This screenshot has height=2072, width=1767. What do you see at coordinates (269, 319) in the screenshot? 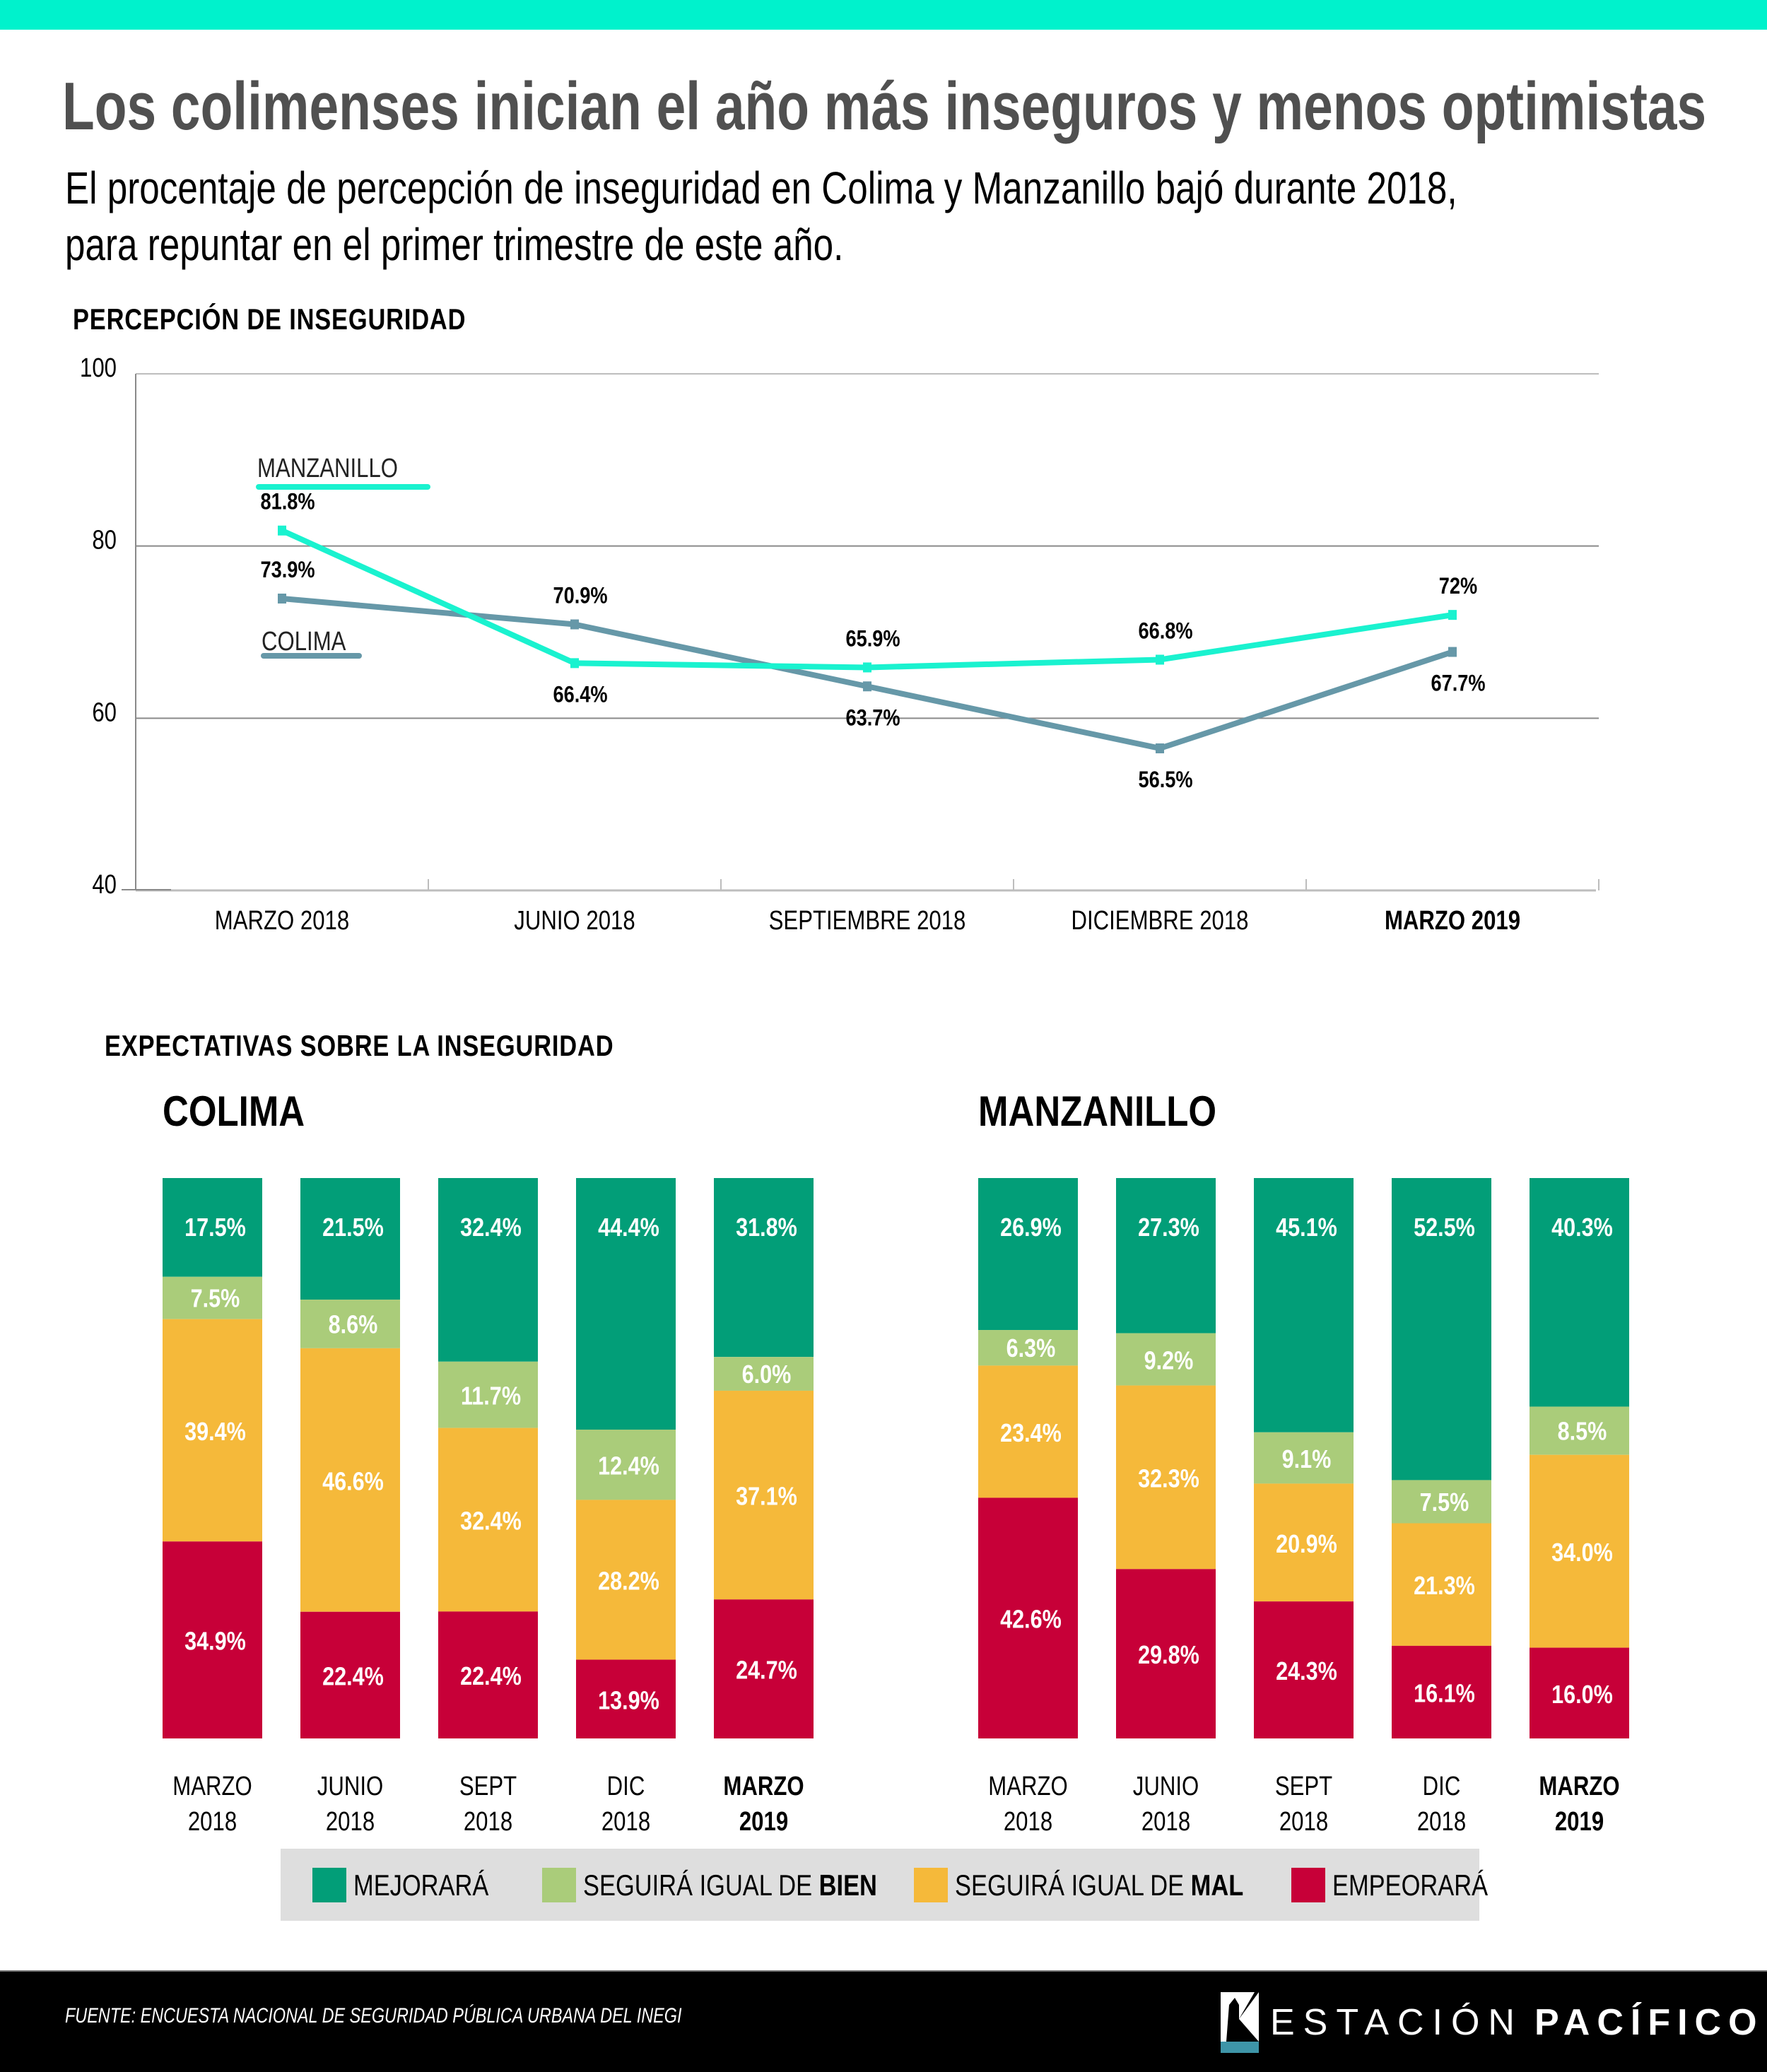
I see `line-chart-title-text: PERCEPCIÓN DE INSEGURIDAD` at bounding box center [269, 319].